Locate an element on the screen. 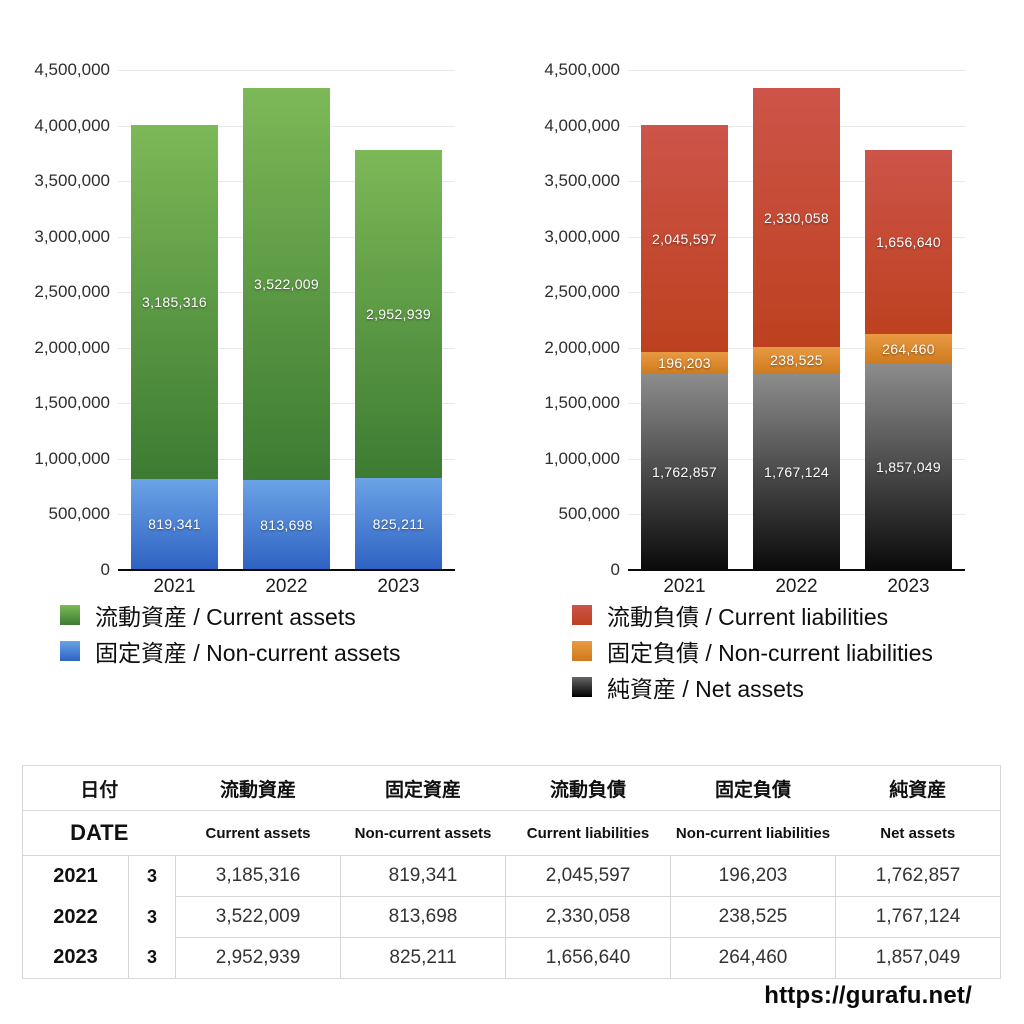 The image size is (1024, 1024). bar-segment: 2,952,939 is located at coordinates (398, 314).